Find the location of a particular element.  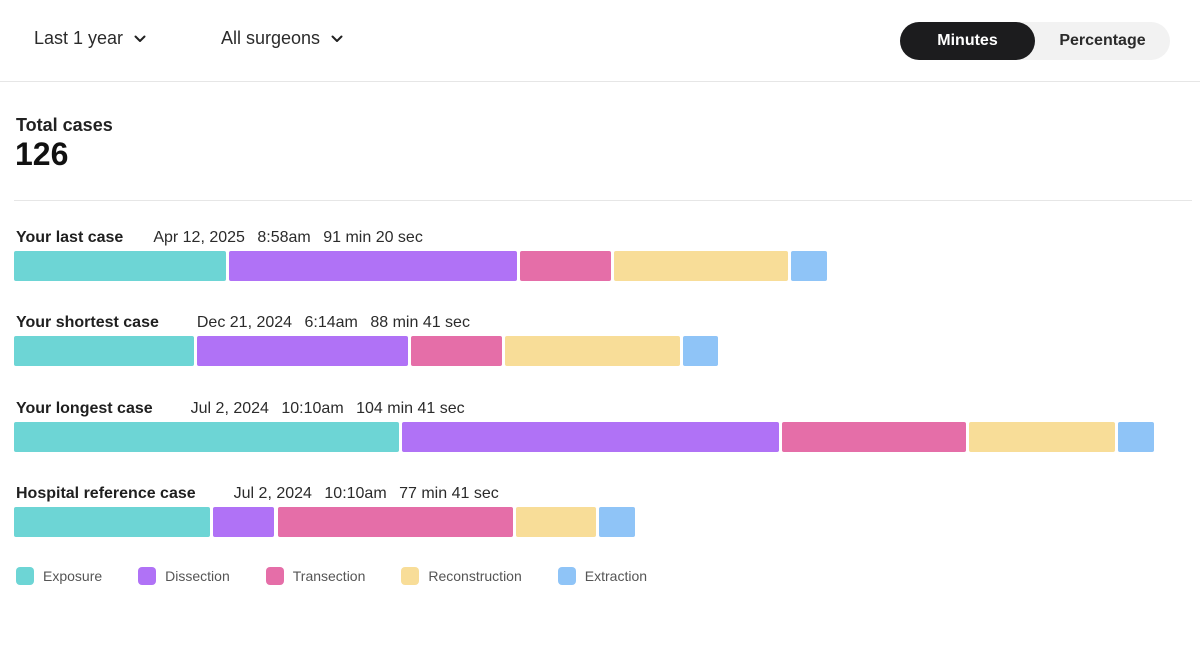

legend-item-dissection: Dissection is located at coordinates (184, 576).